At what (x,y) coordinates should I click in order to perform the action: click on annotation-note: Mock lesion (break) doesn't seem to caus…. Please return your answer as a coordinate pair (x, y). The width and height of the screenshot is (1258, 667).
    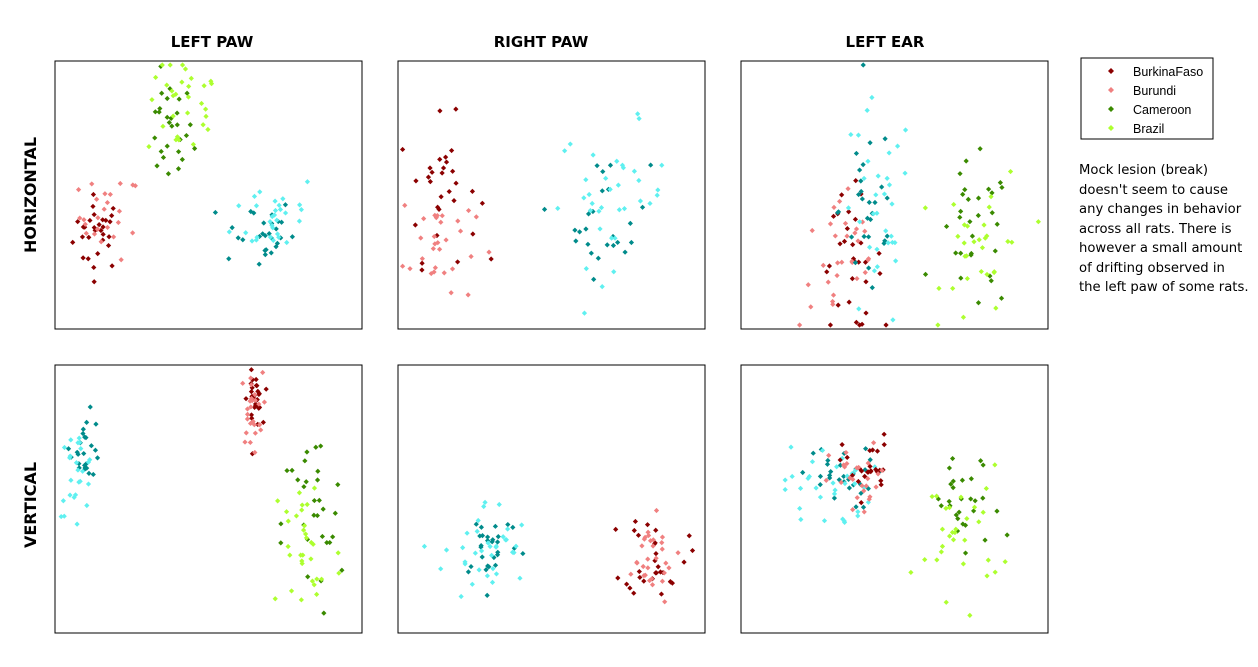
    Looking at the image, I should click on (1164, 229).